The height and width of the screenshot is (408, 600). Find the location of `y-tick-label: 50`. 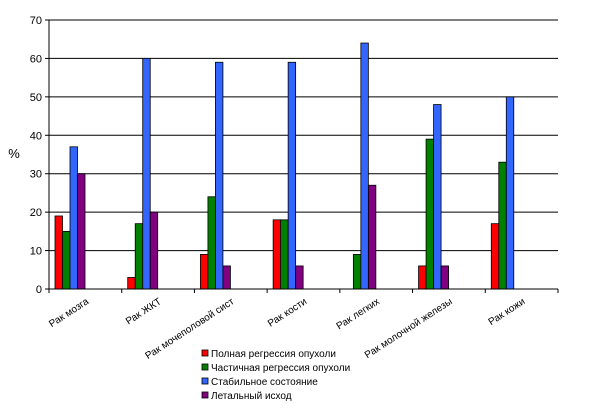

y-tick-label: 50 is located at coordinates (36, 98).